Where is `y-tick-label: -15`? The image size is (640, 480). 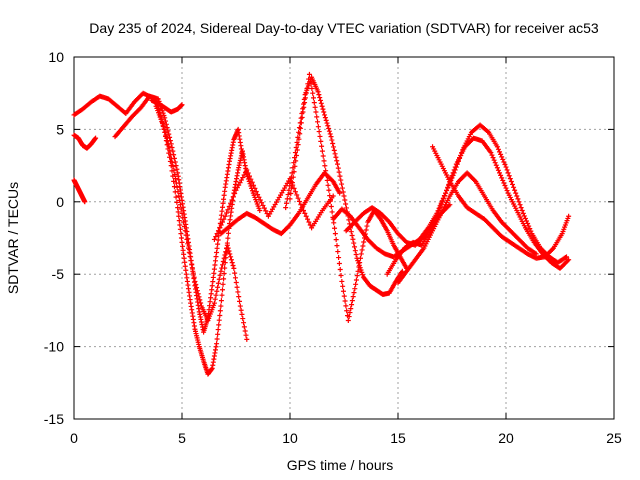
y-tick-label: -15 is located at coordinates (54, 419).